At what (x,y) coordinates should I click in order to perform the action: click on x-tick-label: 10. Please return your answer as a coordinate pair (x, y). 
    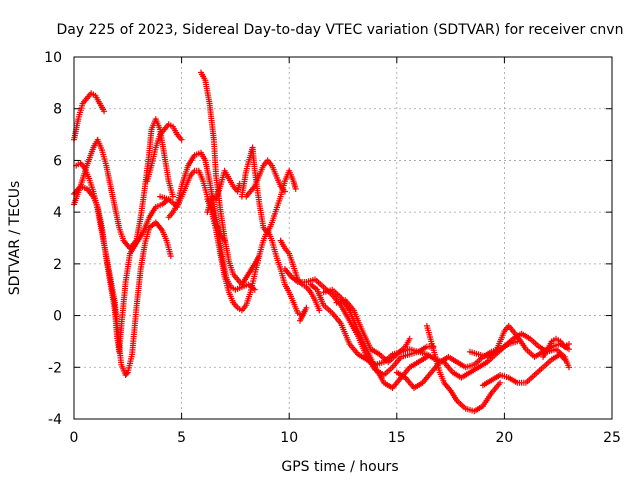
    Looking at the image, I should click on (289, 438).